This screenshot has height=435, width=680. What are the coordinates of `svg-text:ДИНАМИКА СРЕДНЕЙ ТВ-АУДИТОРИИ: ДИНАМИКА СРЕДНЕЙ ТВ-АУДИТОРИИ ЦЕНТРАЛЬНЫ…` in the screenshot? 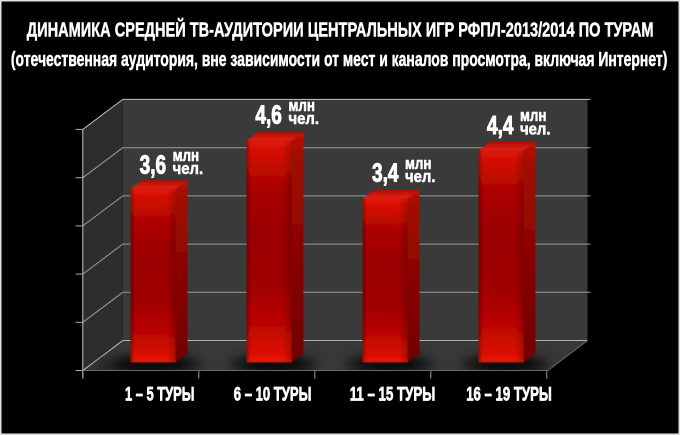 It's located at (340, 29).